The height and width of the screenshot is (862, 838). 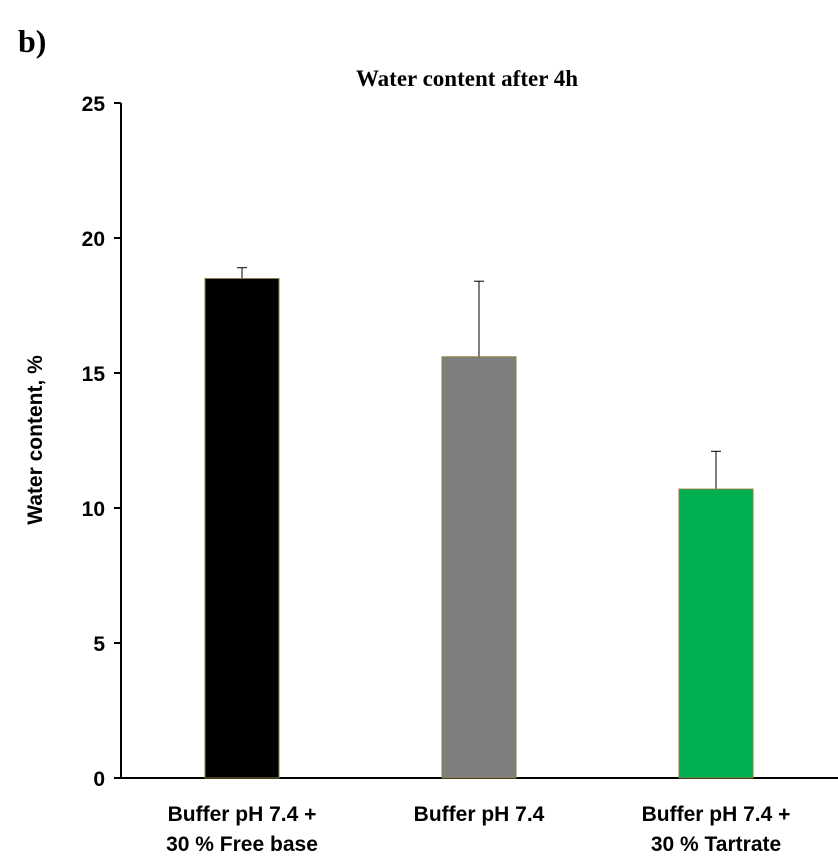 I want to click on y-tick-label: 0, so click(x=99, y=779).